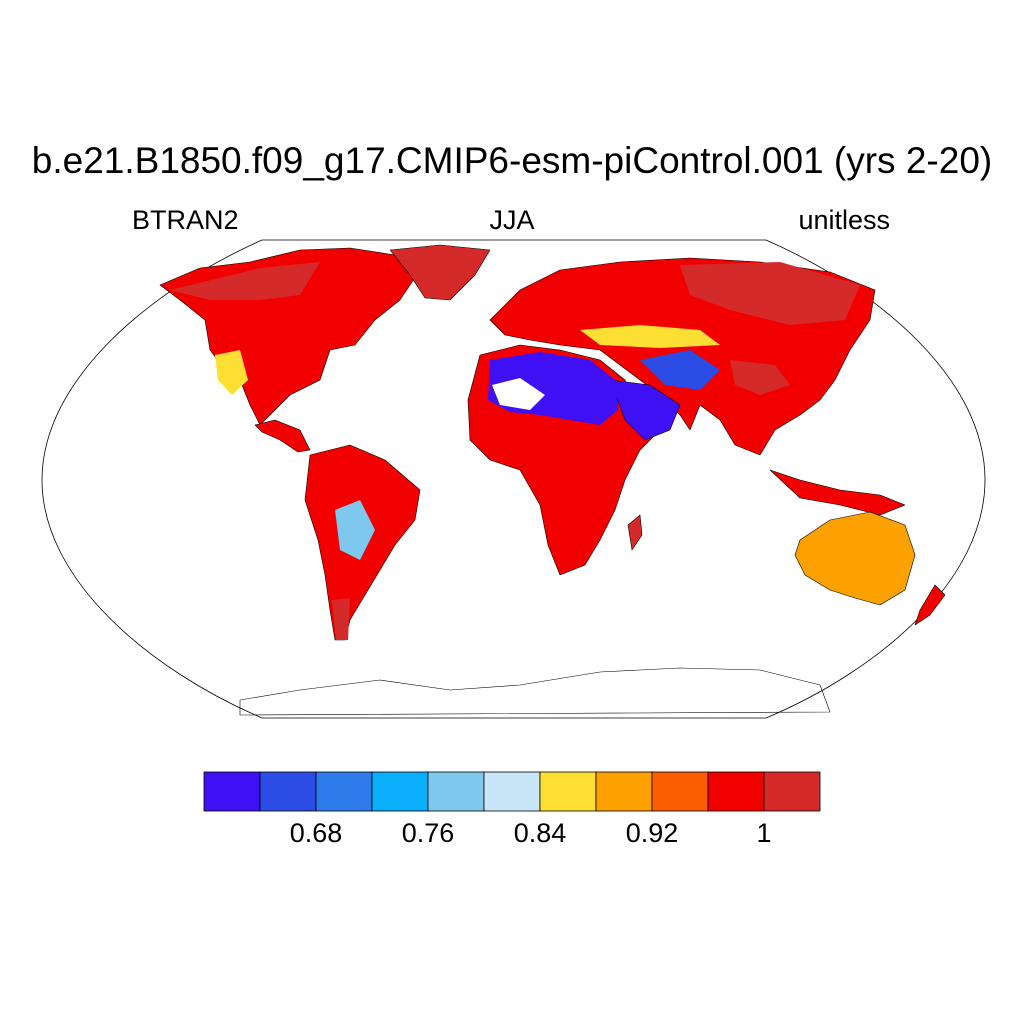 The width and height of the screenshot is (1024, 1024). What do you see at coordinates (770, 293) in the screenshot?
I see `siberia-dark` at bounding box center [770, 293].